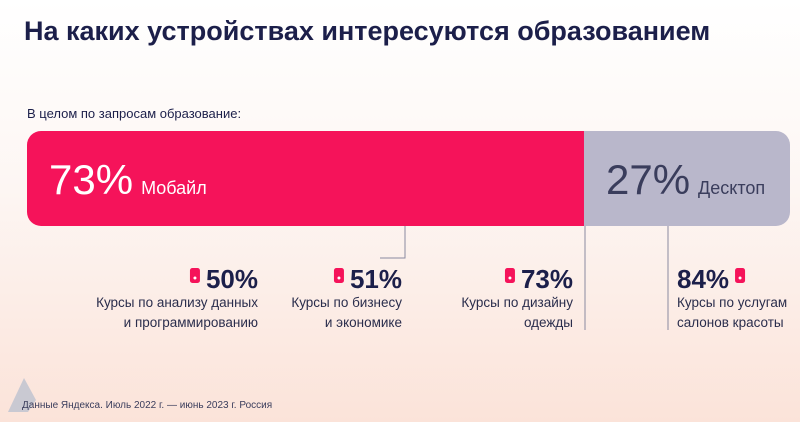  What do you see at coordinates (548, 322) in the screenshot?
I see `callout-text: одежды` at bounding box center [548, 322].